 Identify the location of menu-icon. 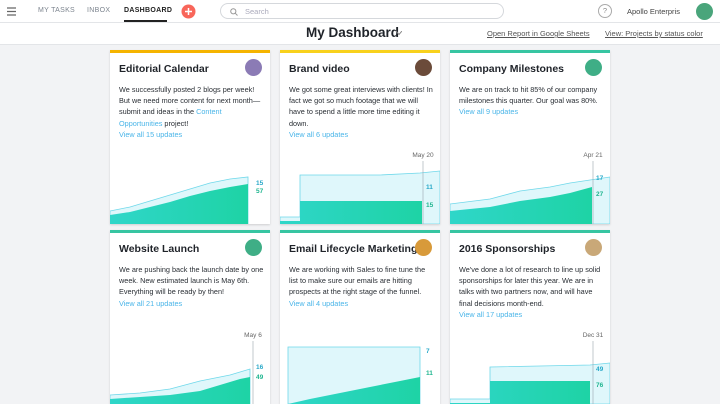
(11, 11).